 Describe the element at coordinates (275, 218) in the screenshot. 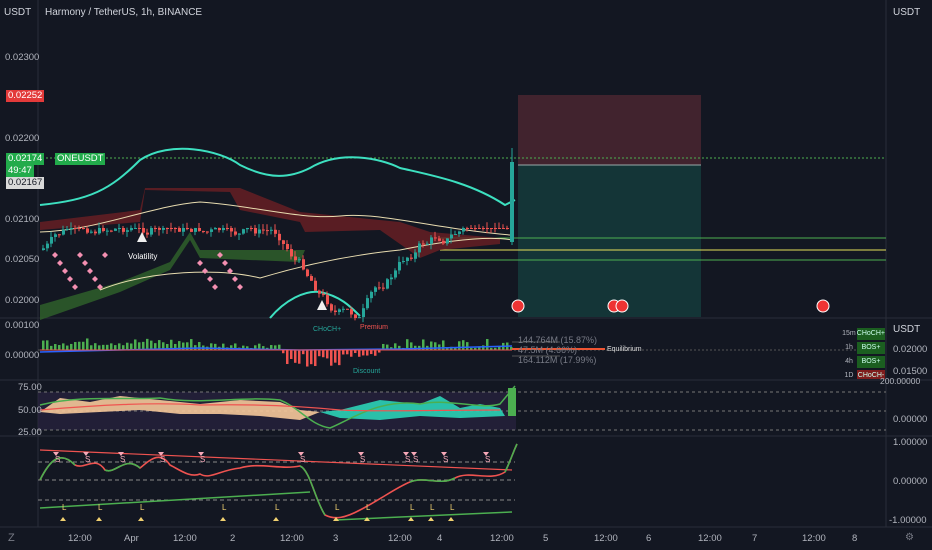

I see `basis-line` at that location.